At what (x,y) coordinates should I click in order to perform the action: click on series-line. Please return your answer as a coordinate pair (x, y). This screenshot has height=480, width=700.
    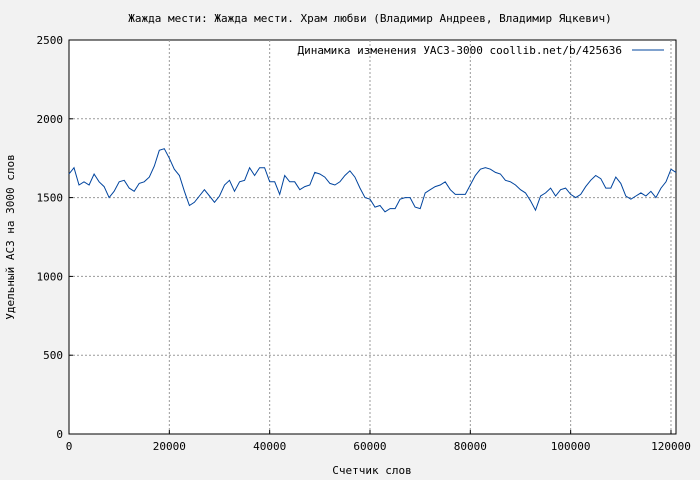
    Looking at the image, I should click on (372, 180).